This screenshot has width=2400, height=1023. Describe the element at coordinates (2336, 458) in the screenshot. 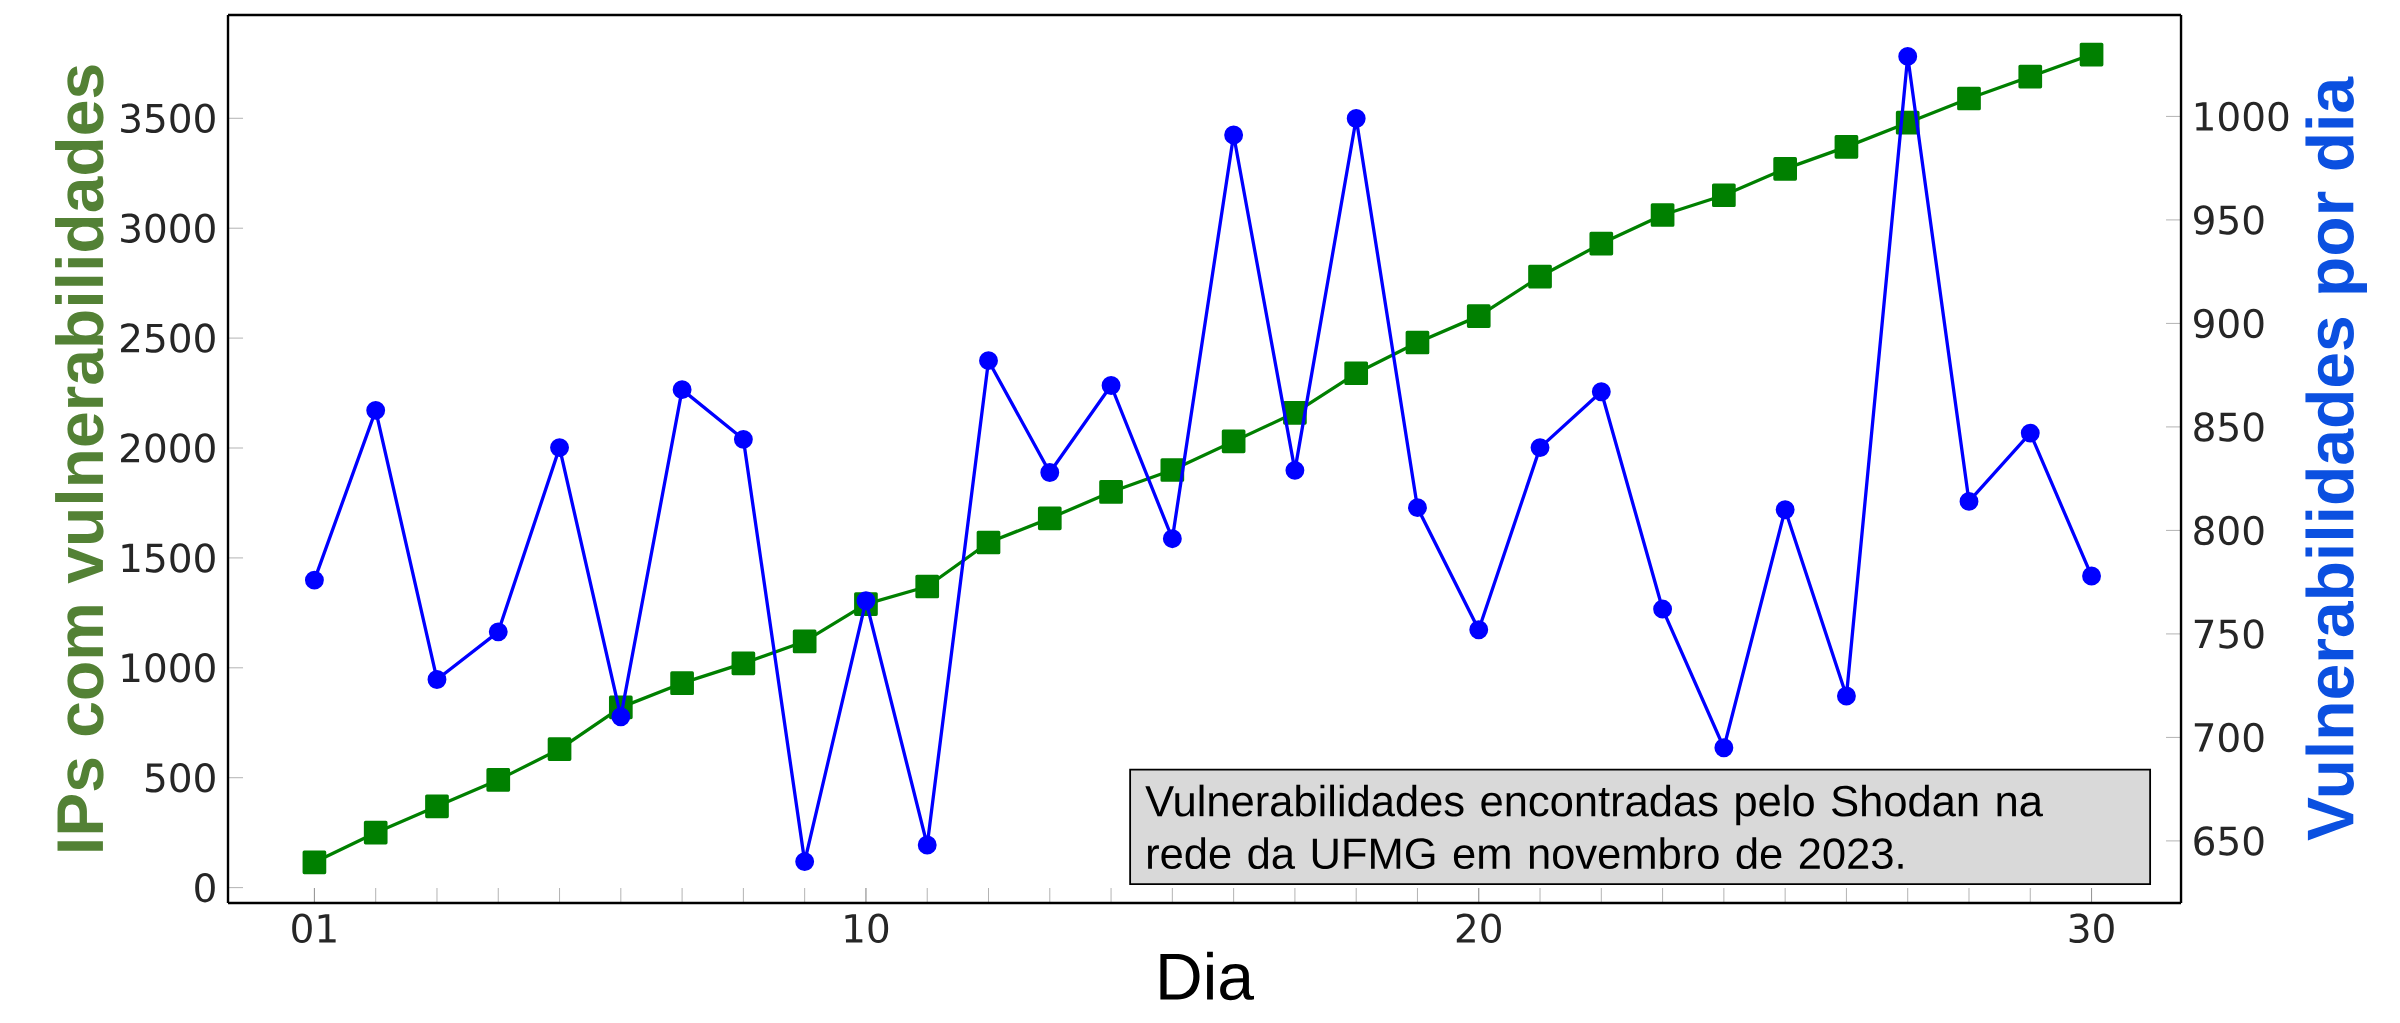

I see `y2-axis-title: Vulnerabilidades por dia` at that location.